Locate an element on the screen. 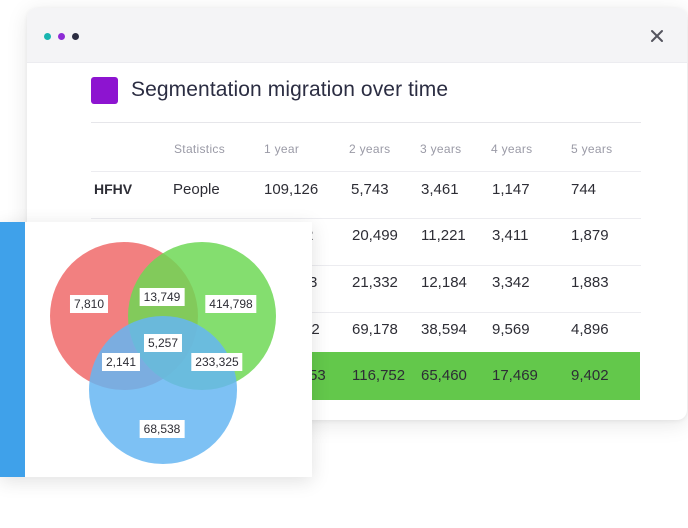  table-cell: 17,469 is located at coordinates (515, 375).